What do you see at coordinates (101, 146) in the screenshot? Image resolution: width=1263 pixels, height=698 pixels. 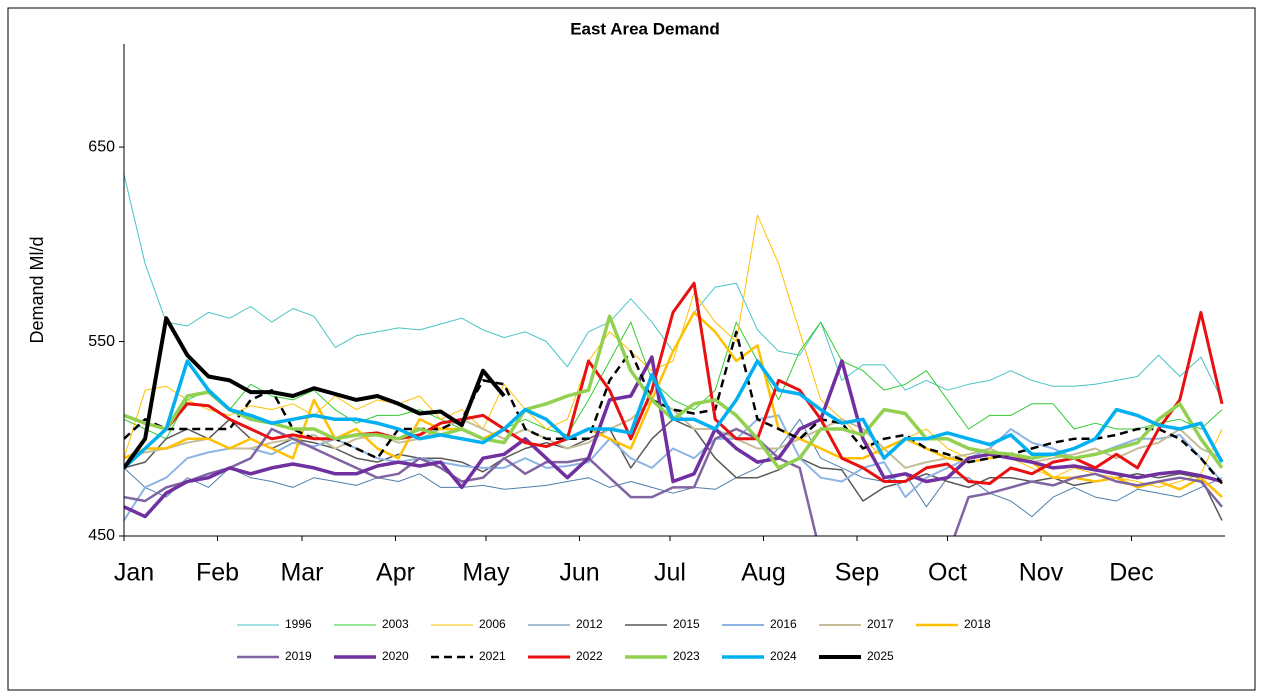 I see `y-tick-label: 650` at bounding box center [101, 146].